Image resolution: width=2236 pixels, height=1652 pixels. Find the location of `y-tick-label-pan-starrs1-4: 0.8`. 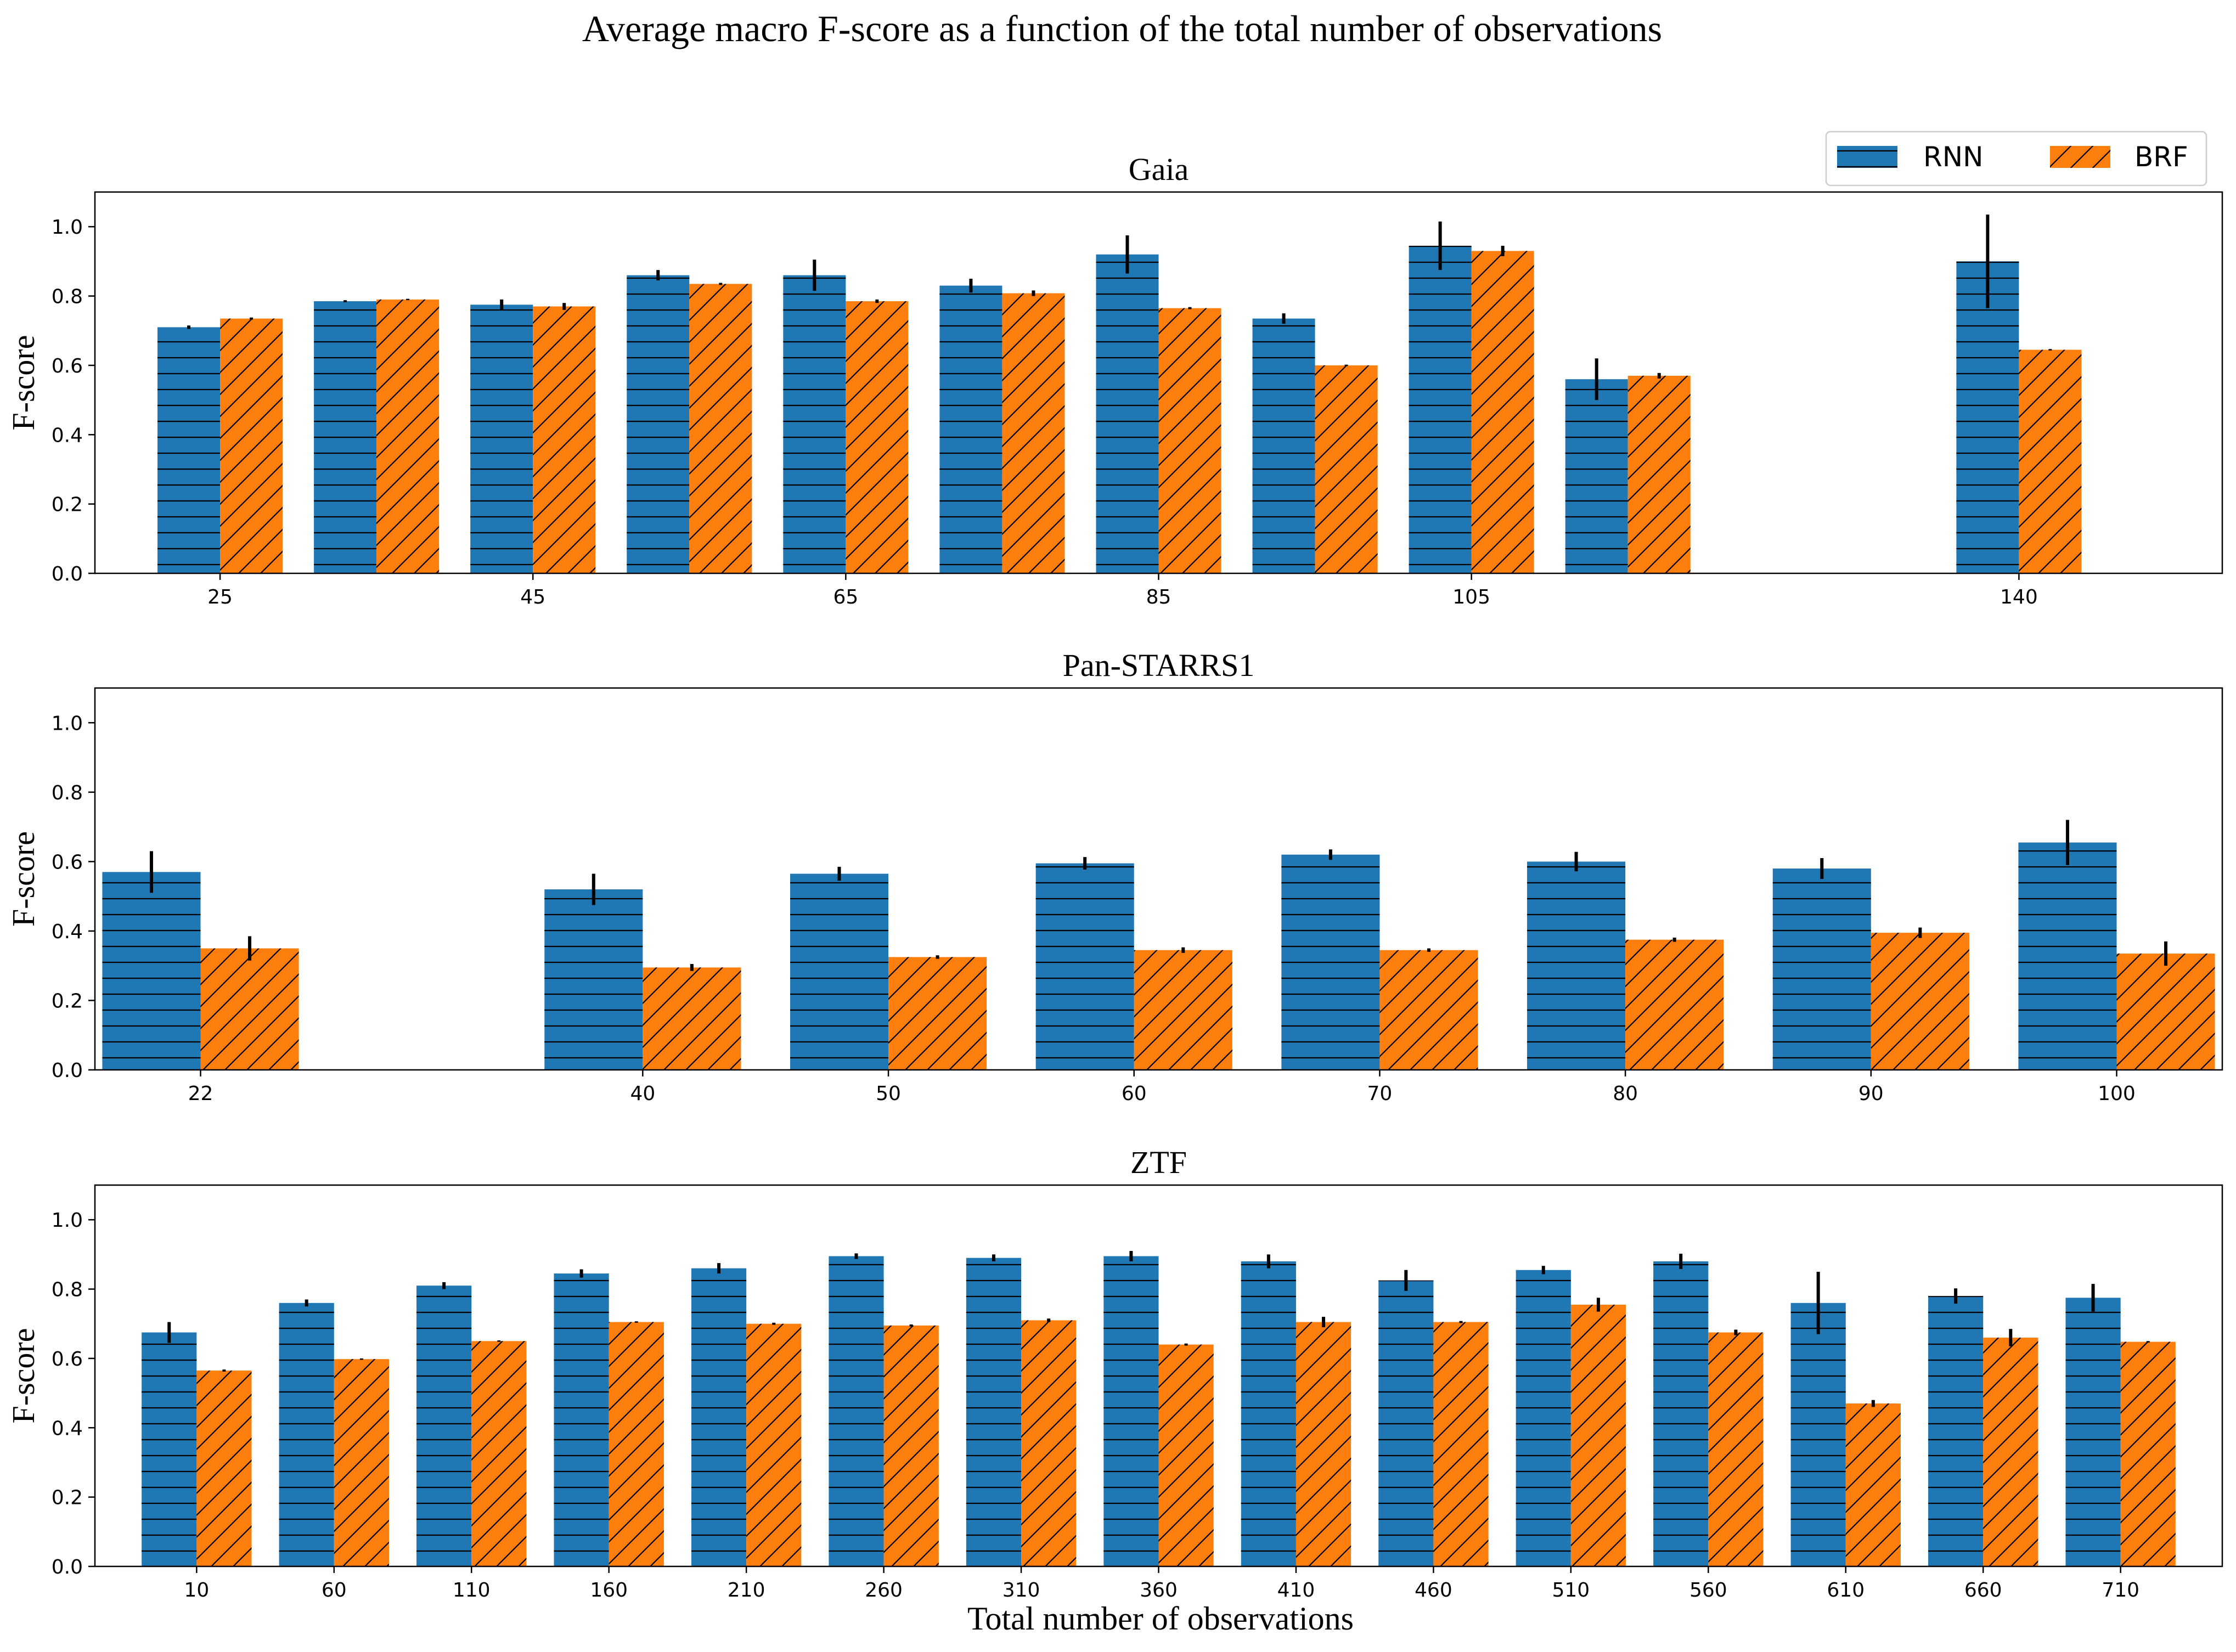

y-tick-label-pan-starrs1-4: 0.8 is located at coordinates (67, 793).